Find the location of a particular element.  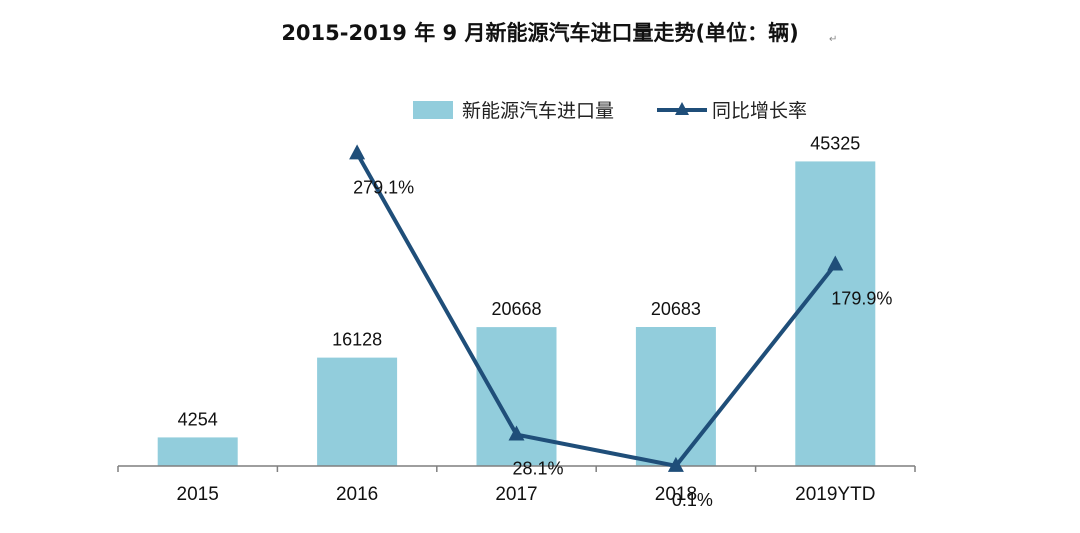

growth-rate-label: 179.9% is located at coordinates (861, 299).